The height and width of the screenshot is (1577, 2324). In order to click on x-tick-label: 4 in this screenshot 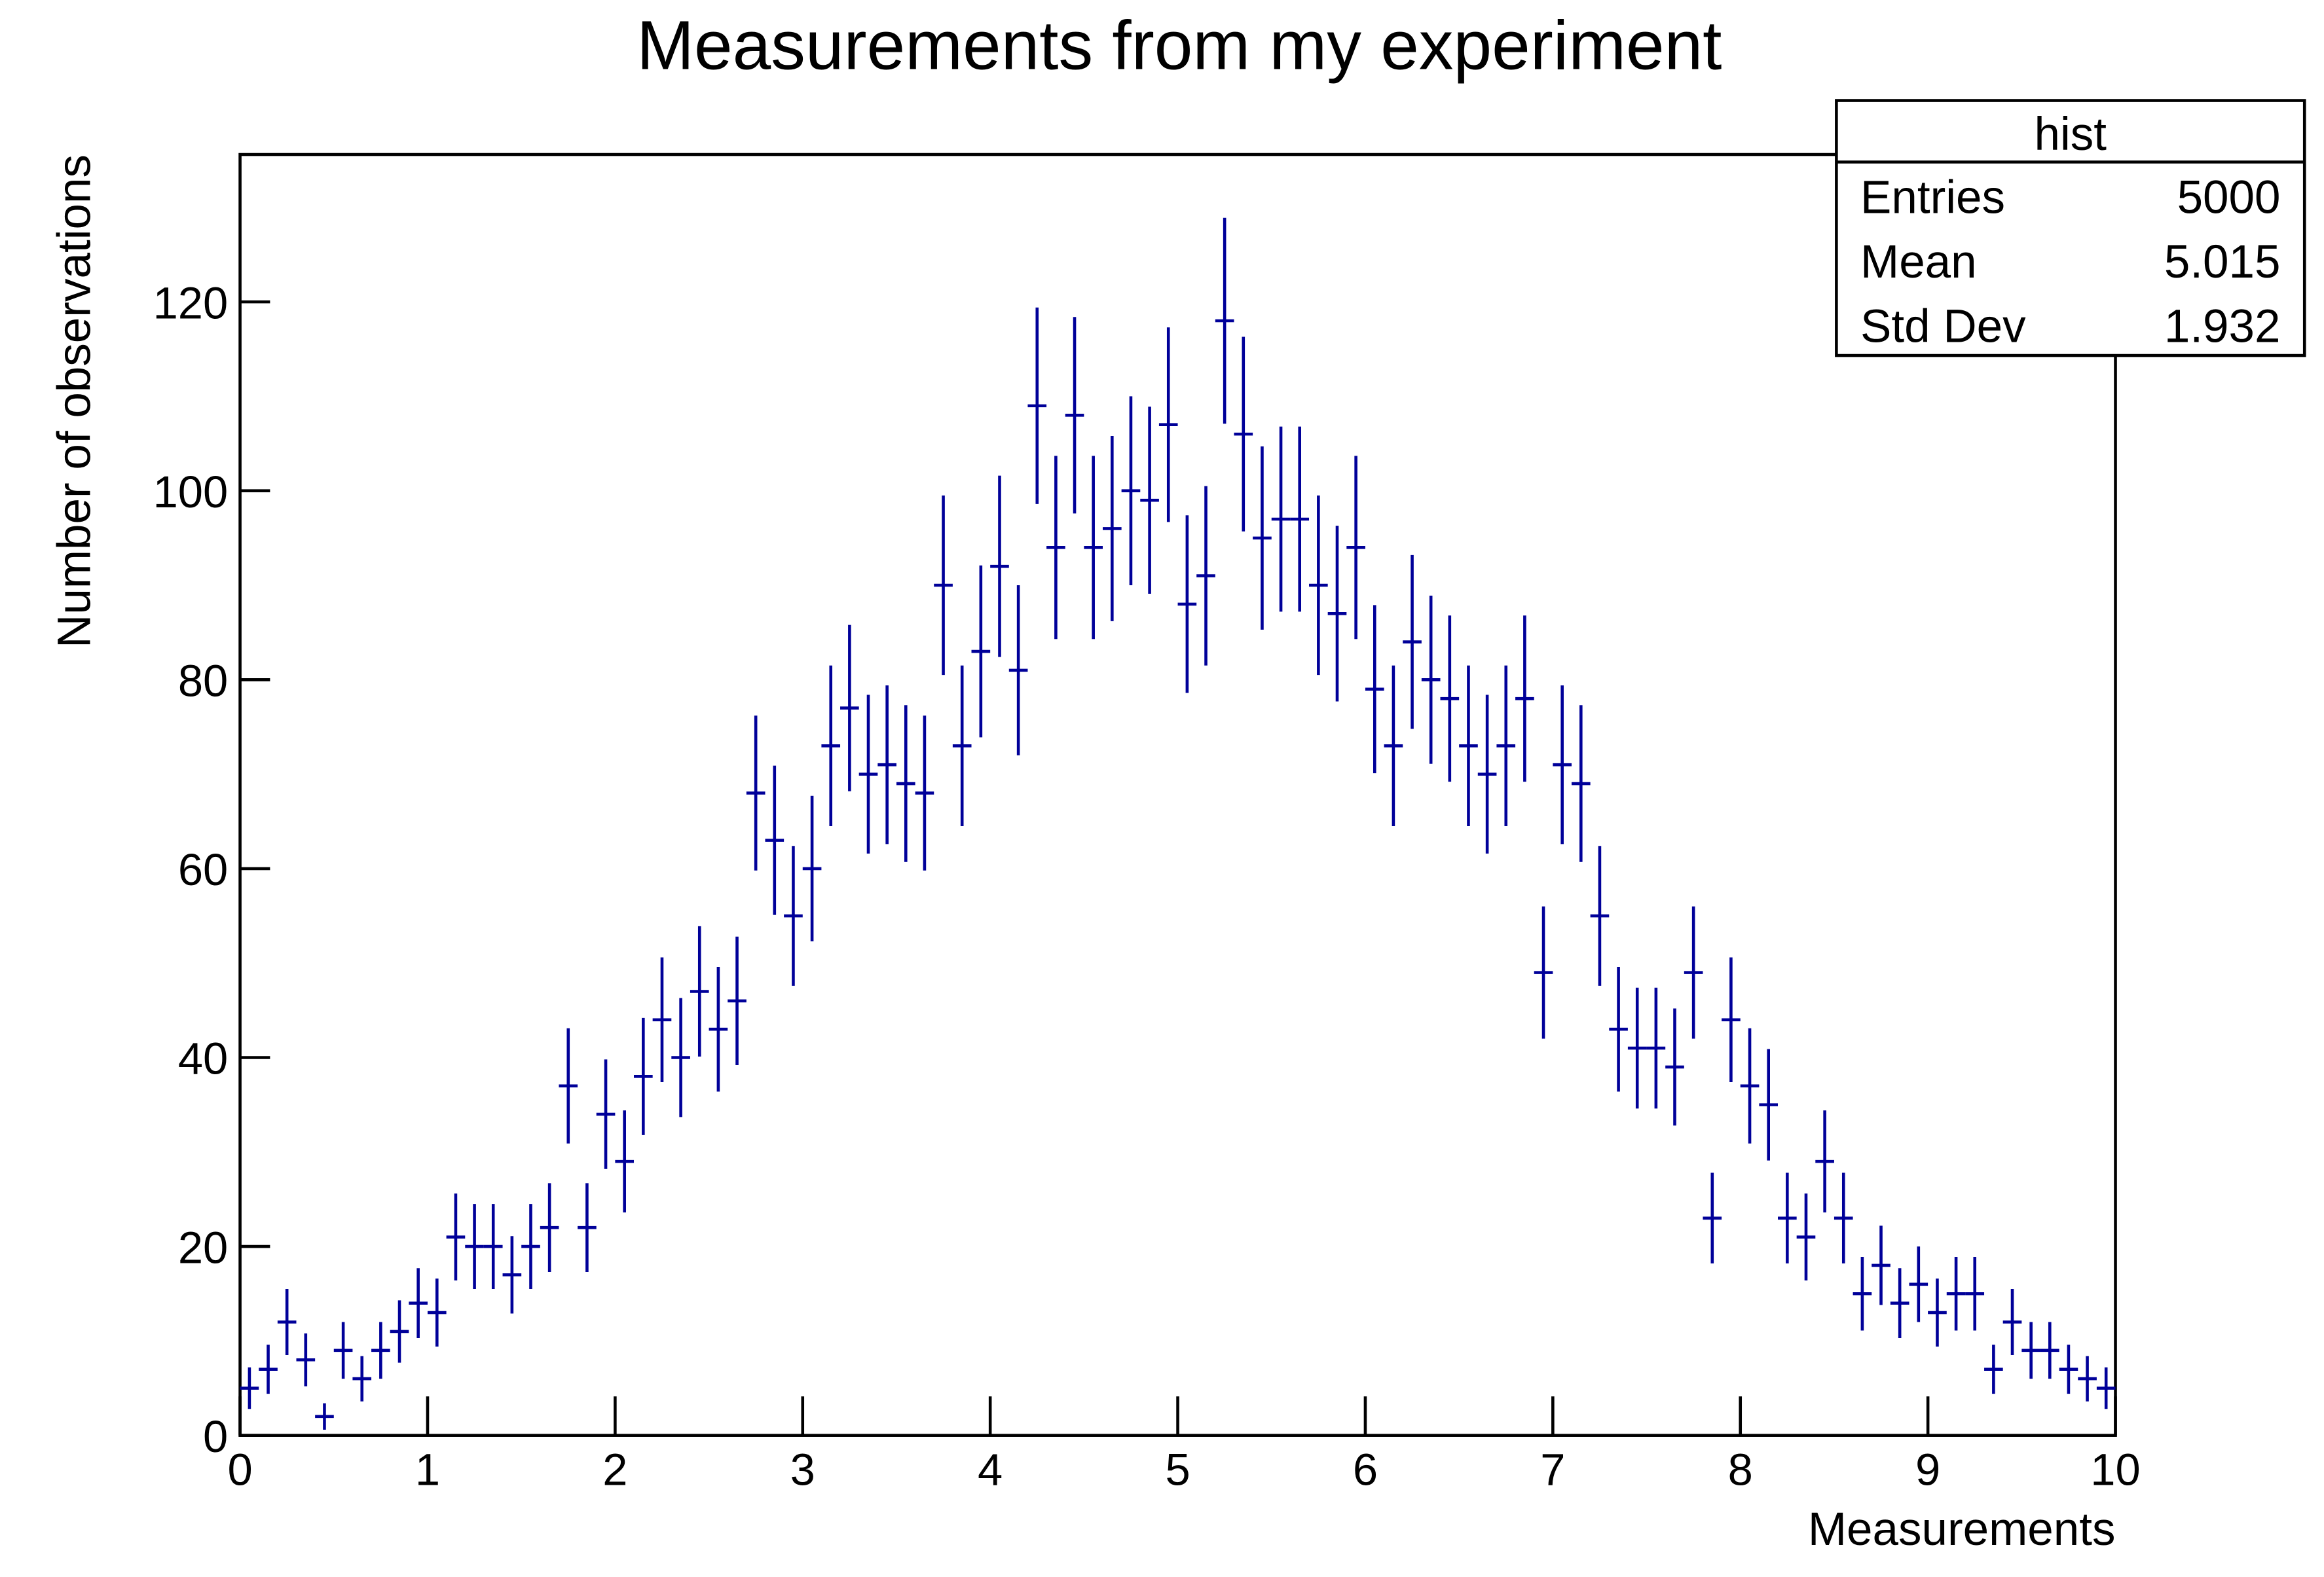, I will do `click(990, 1469)`.